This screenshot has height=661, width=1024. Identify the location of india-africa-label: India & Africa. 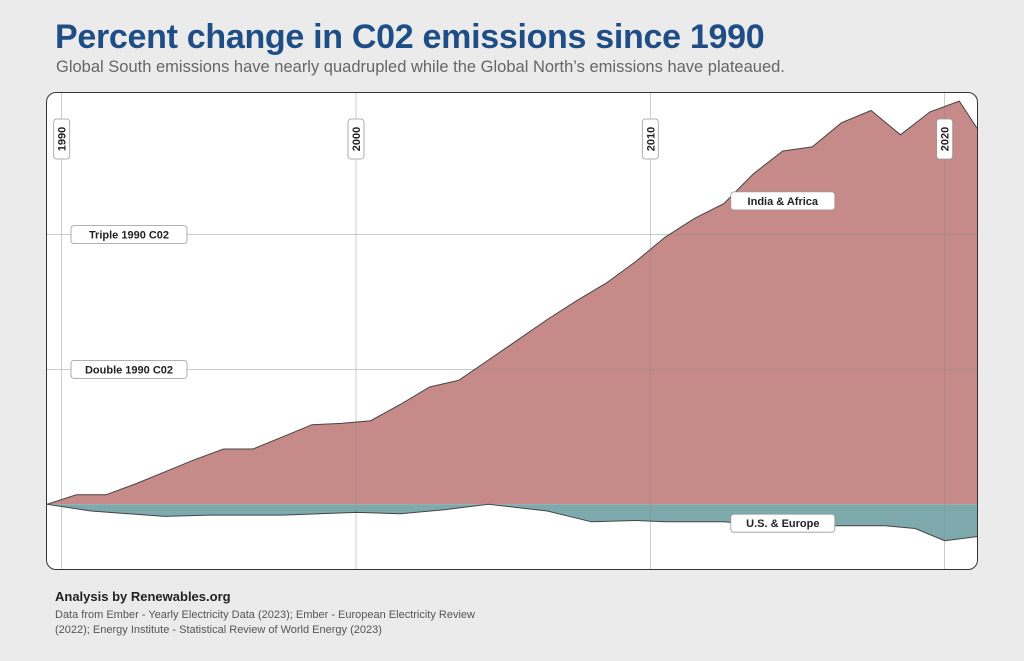
(783, 202).